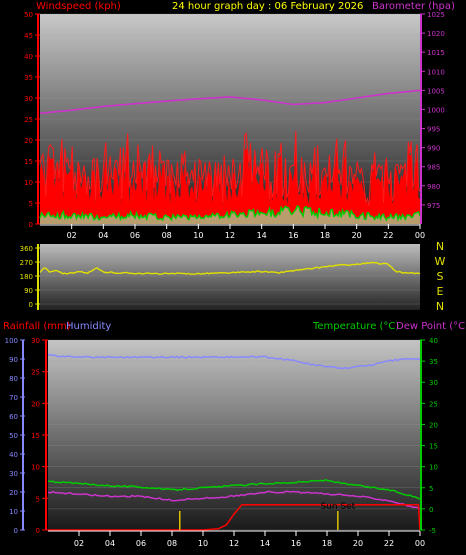  I want to click on baro-axis-title: Barometer (hpa), so click(413, 6).